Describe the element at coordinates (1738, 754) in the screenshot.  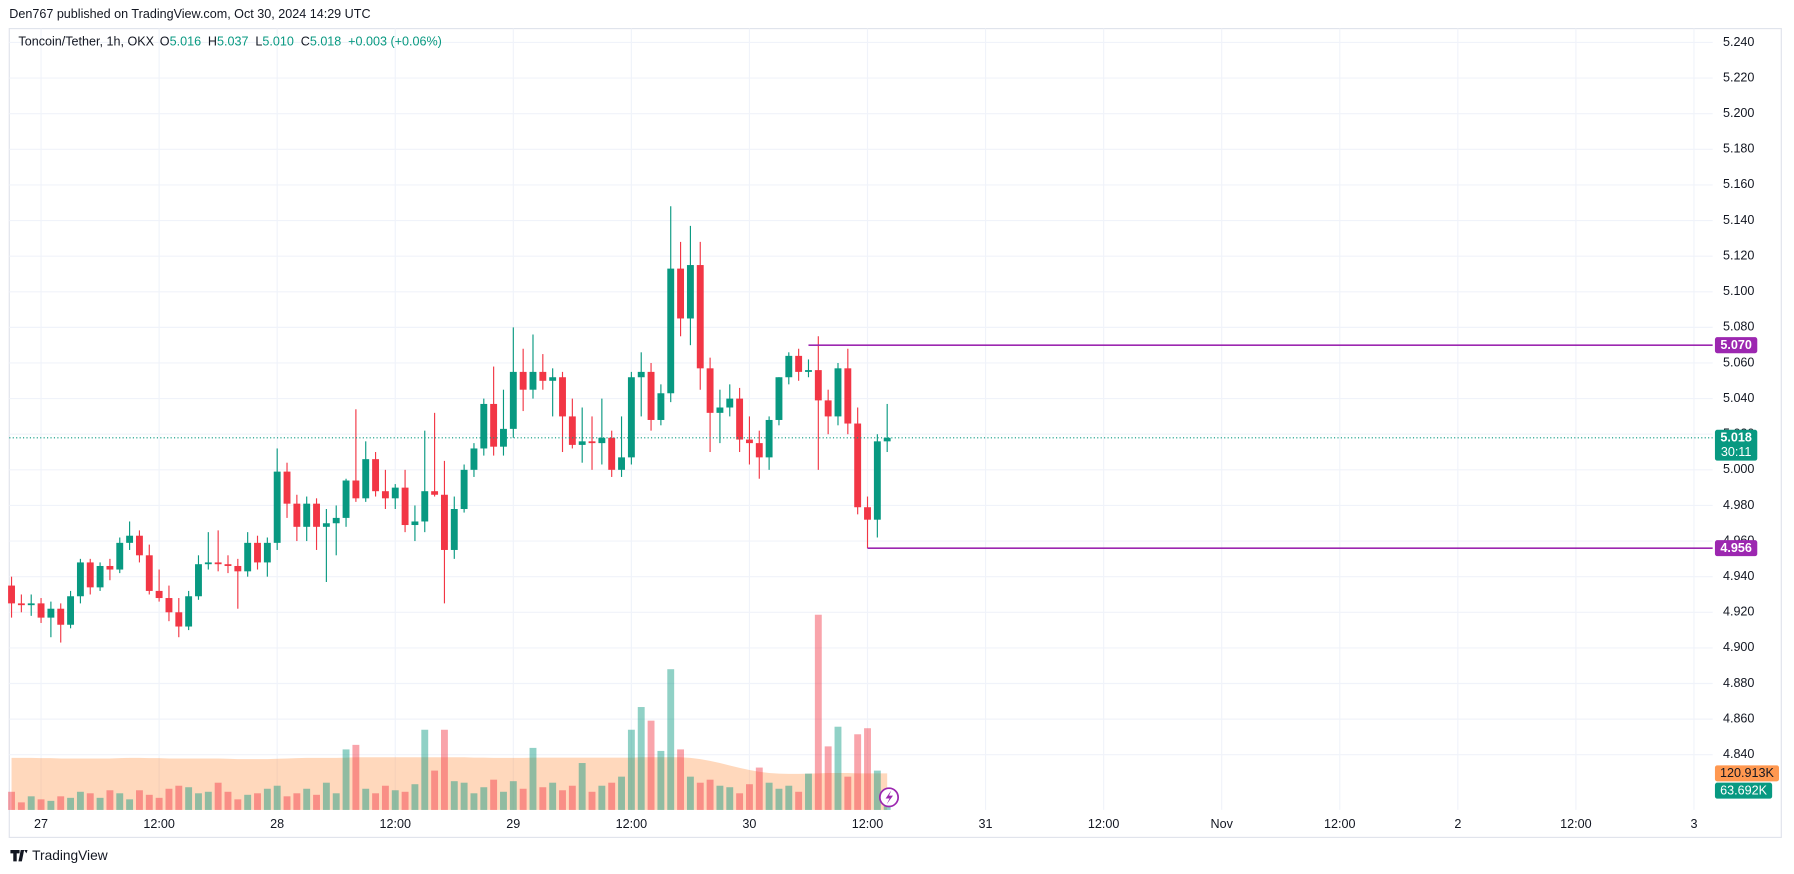
I see `y-tick-label: 4.840` at that location.